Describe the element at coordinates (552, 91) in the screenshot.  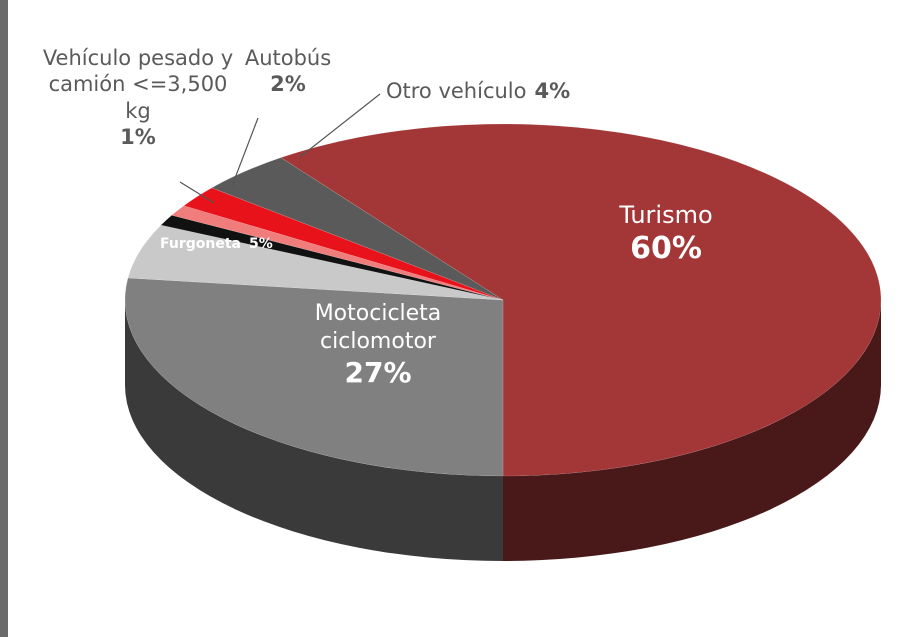
I see `value-label: 4%` at that location.